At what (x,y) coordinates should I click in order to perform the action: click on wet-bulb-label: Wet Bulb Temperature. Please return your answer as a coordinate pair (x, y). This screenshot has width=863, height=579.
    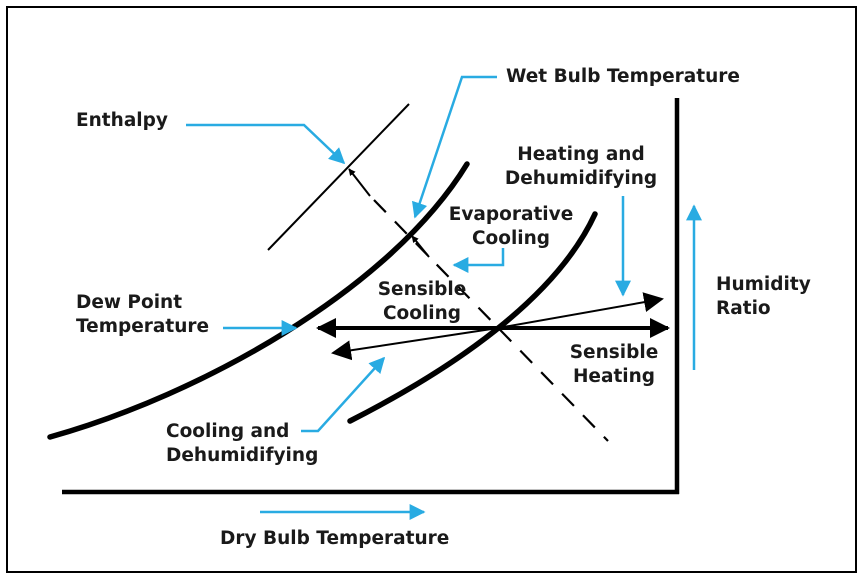
    Looking at the image, I should click on (623, 76).